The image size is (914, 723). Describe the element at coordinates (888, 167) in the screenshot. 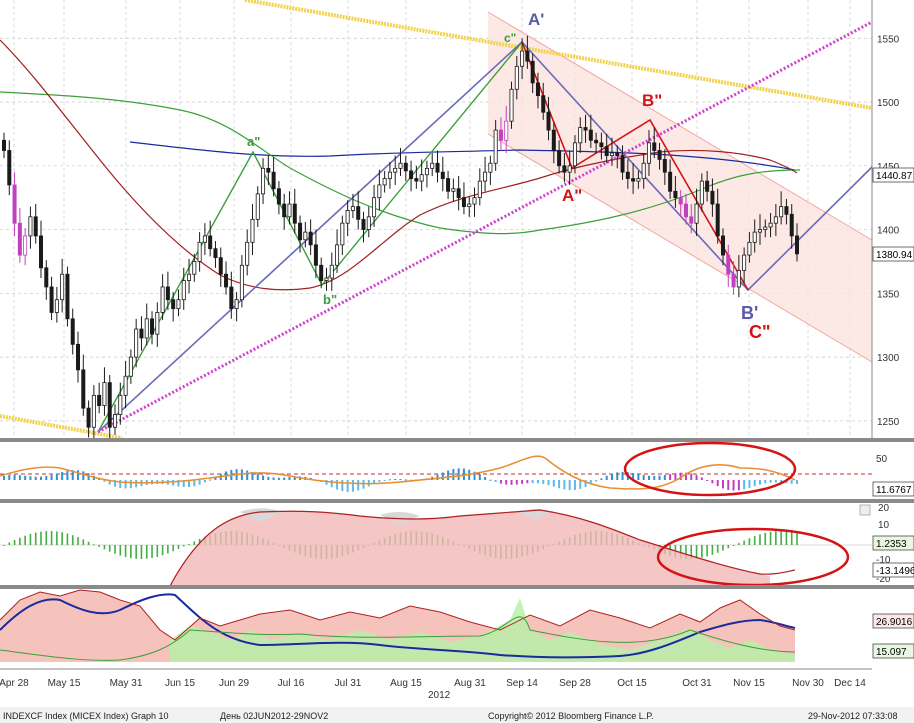

I see `y-tick-label: 1450` at that location.